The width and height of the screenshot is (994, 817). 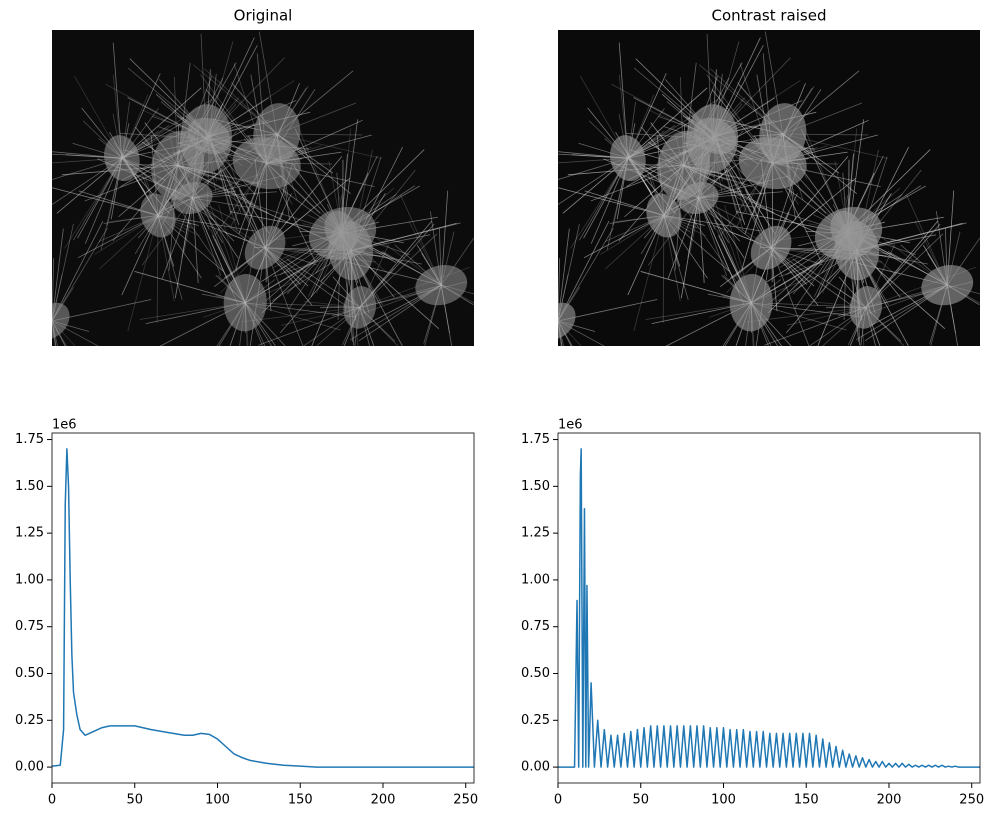 I want to click on image-title: Original, so click(x=263, y=16).